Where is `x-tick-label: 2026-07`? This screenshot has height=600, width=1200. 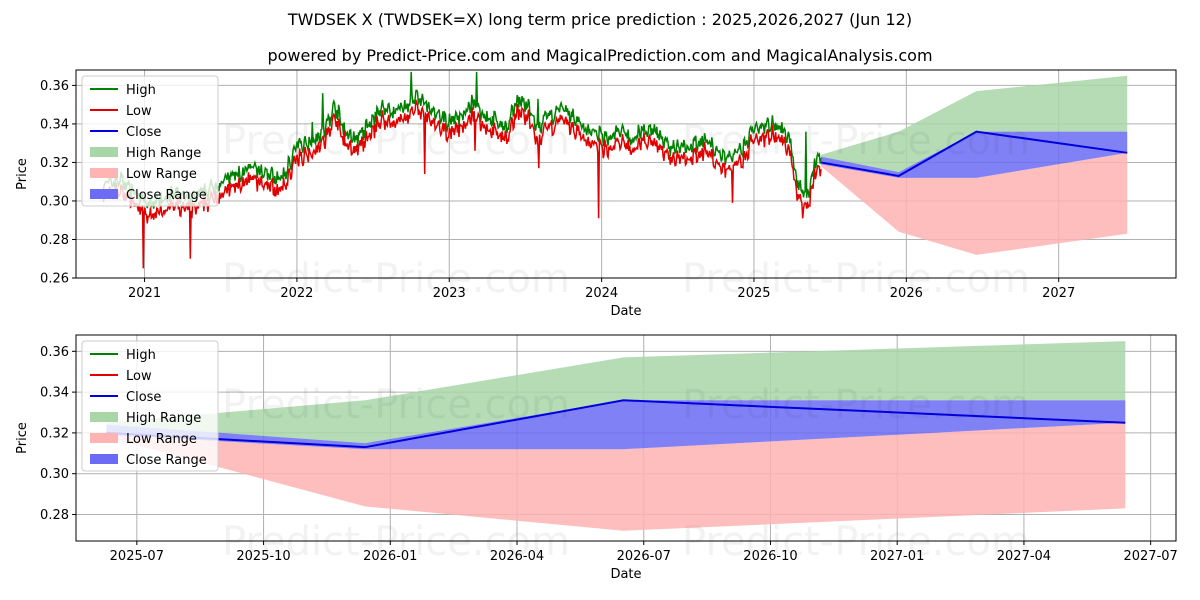 x-tick-label: 2026-07 is located at coordinates (644, 556).